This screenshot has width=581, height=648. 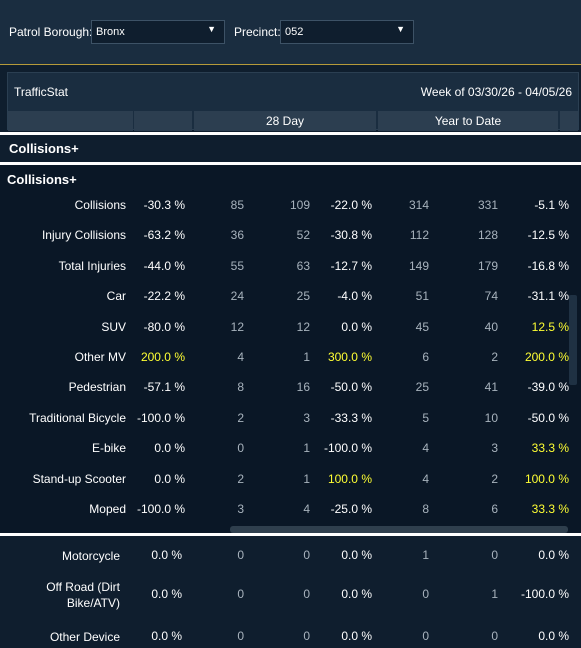 What do you see at coordinates (237, 326) in the screenshot?
I see `table-cell: 12` at bounding box center [237, 326].